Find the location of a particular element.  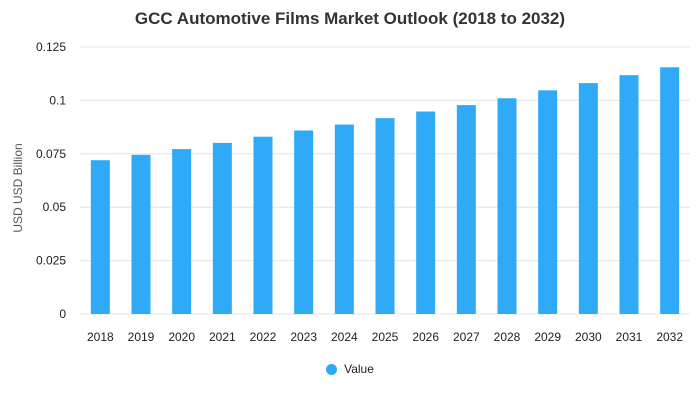

legend-swatch is located at coordinates (332, 369).